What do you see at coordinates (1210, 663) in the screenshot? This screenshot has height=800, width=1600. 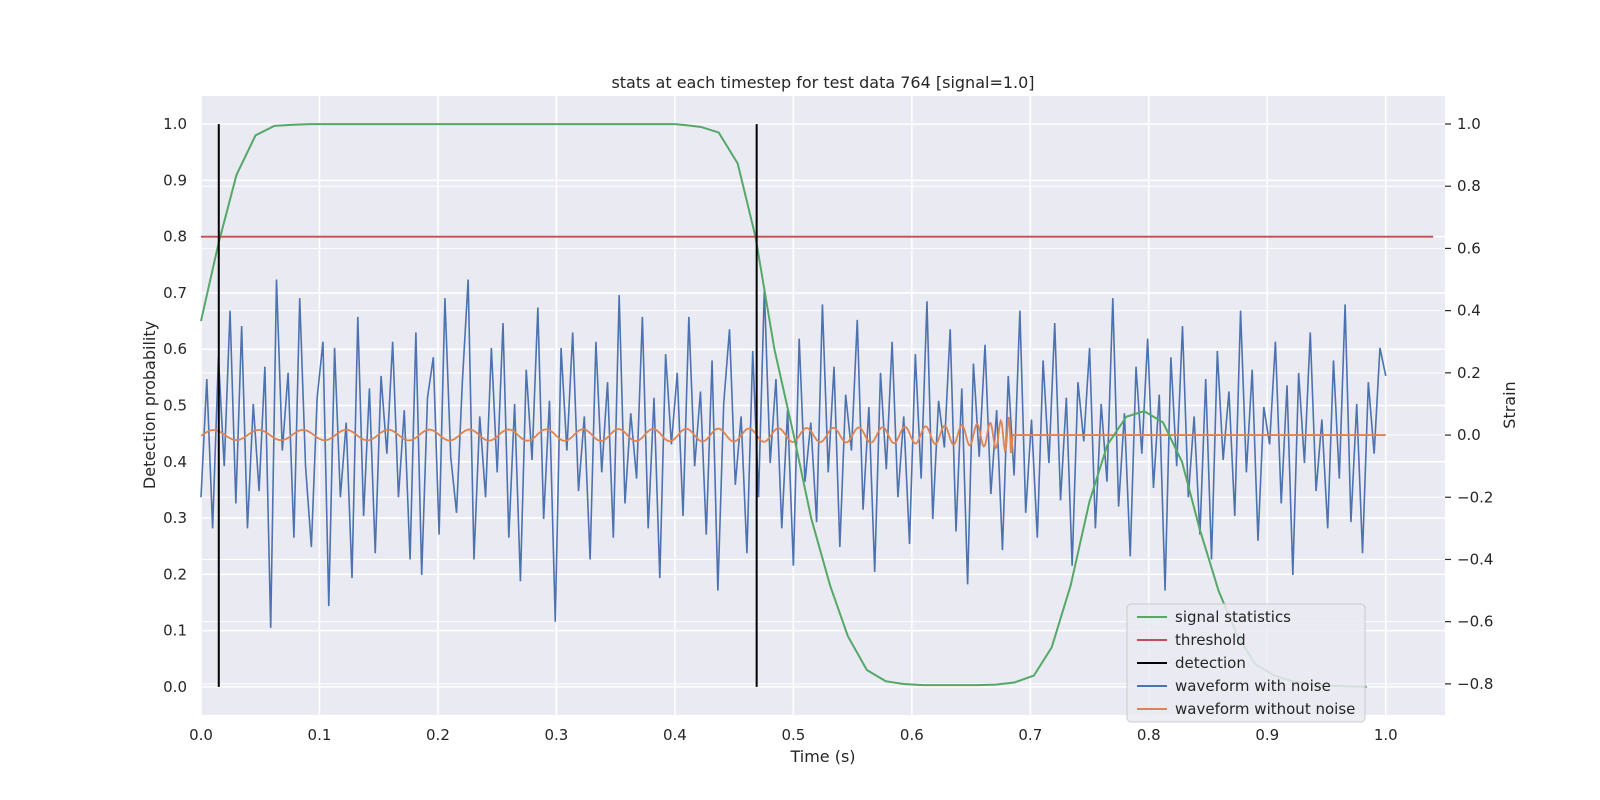 I see `legend-label-detection: detection` at bounding box center [1210, 663].